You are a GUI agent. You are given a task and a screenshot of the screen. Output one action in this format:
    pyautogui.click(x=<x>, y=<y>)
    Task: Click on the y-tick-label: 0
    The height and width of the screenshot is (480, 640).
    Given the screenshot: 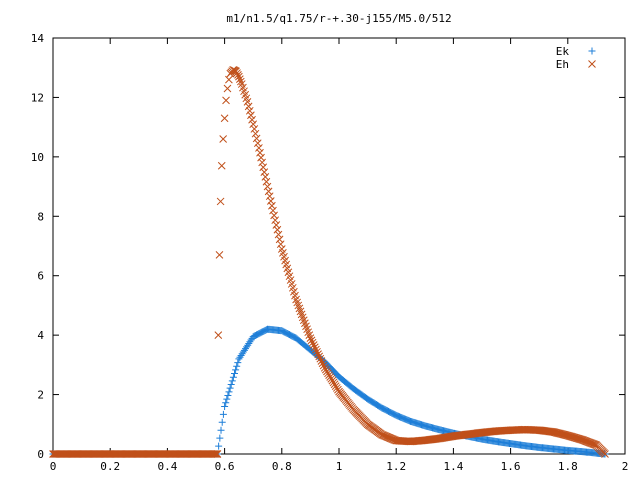 What is the action you would take?
    pyautogui.click(x=40, y=454)
    